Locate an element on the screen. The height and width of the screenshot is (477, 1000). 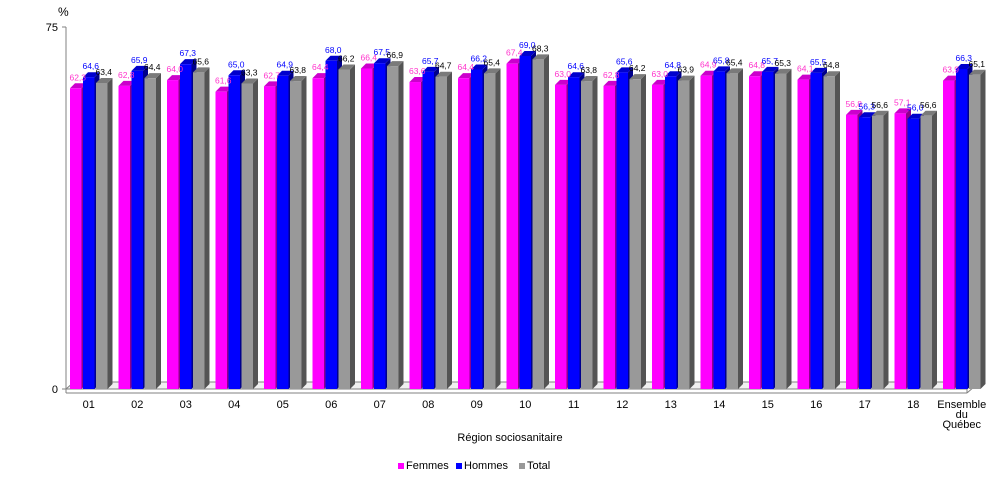
value-label-total: 65,4 is located at coordinates (734, 62).